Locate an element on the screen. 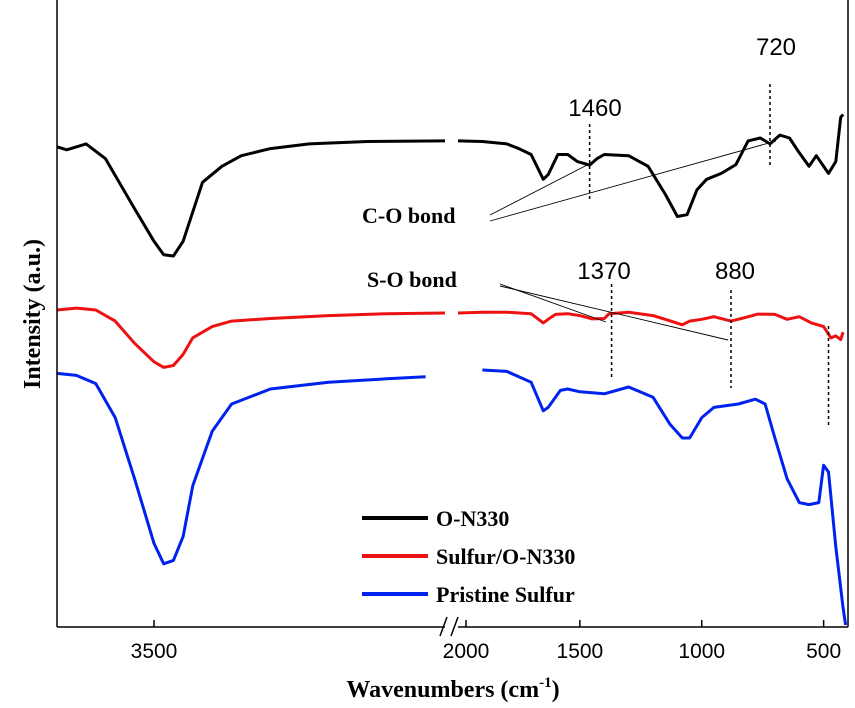 The width and height of the screenshot is (855, 708). peak-marker-layer is located at coordinates (709, 254).